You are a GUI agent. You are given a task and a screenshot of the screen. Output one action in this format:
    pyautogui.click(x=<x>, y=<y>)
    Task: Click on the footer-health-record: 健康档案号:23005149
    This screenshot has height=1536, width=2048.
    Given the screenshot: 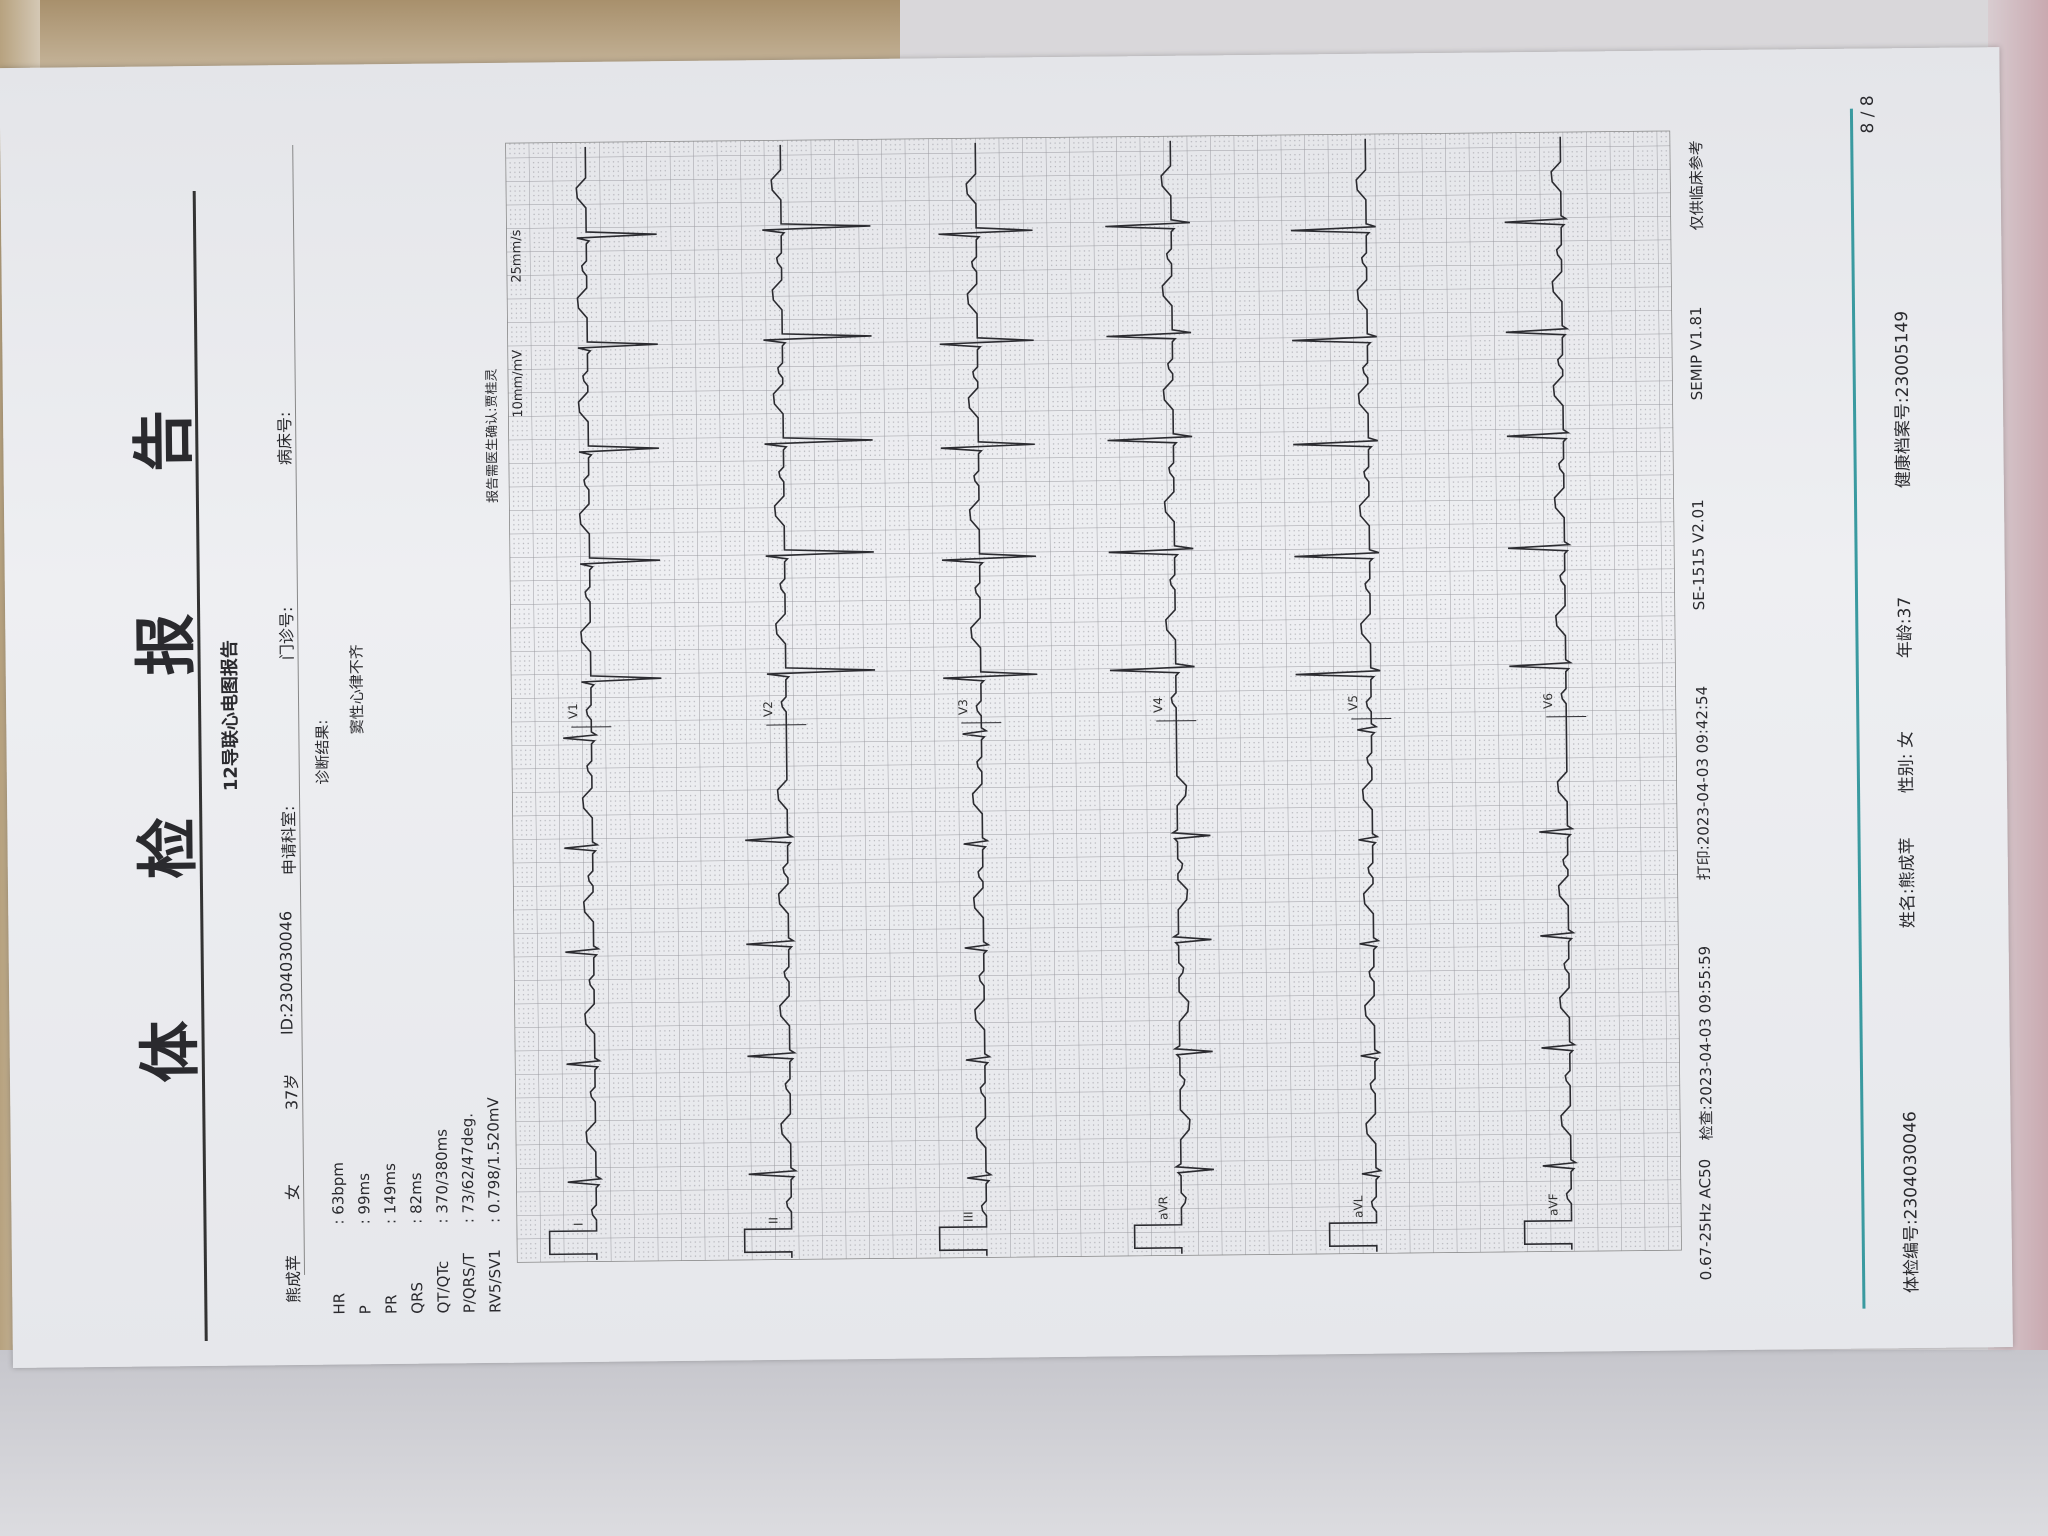 What is the action you would take?
    pyautogui.click(x=1903, y=399)
    